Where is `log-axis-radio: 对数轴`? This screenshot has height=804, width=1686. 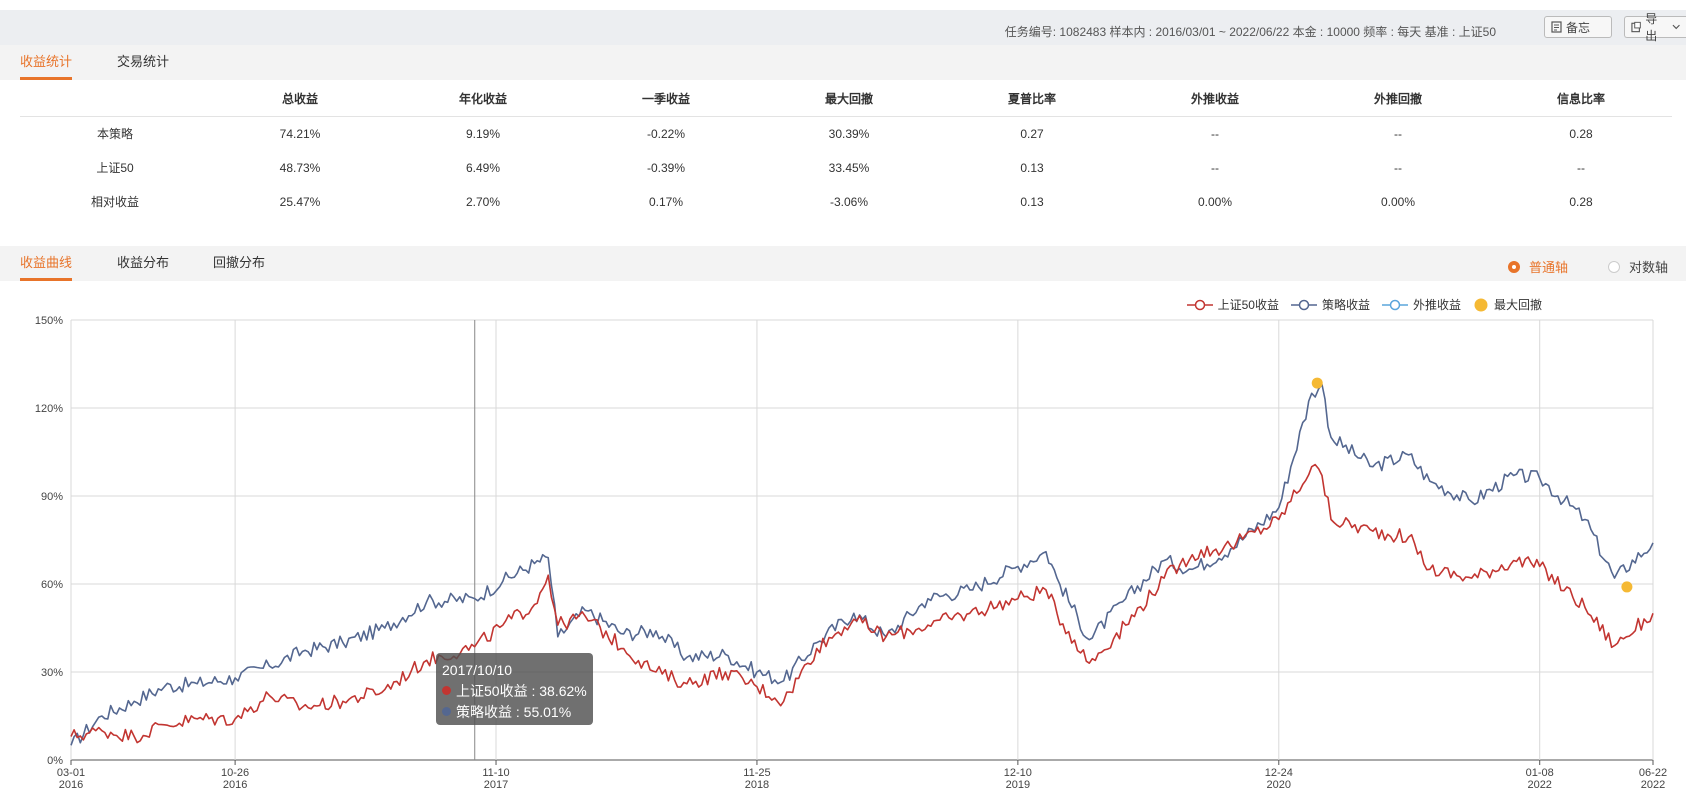 log-axis-radio: 对数轴 is located at coordinates (1638, 266).